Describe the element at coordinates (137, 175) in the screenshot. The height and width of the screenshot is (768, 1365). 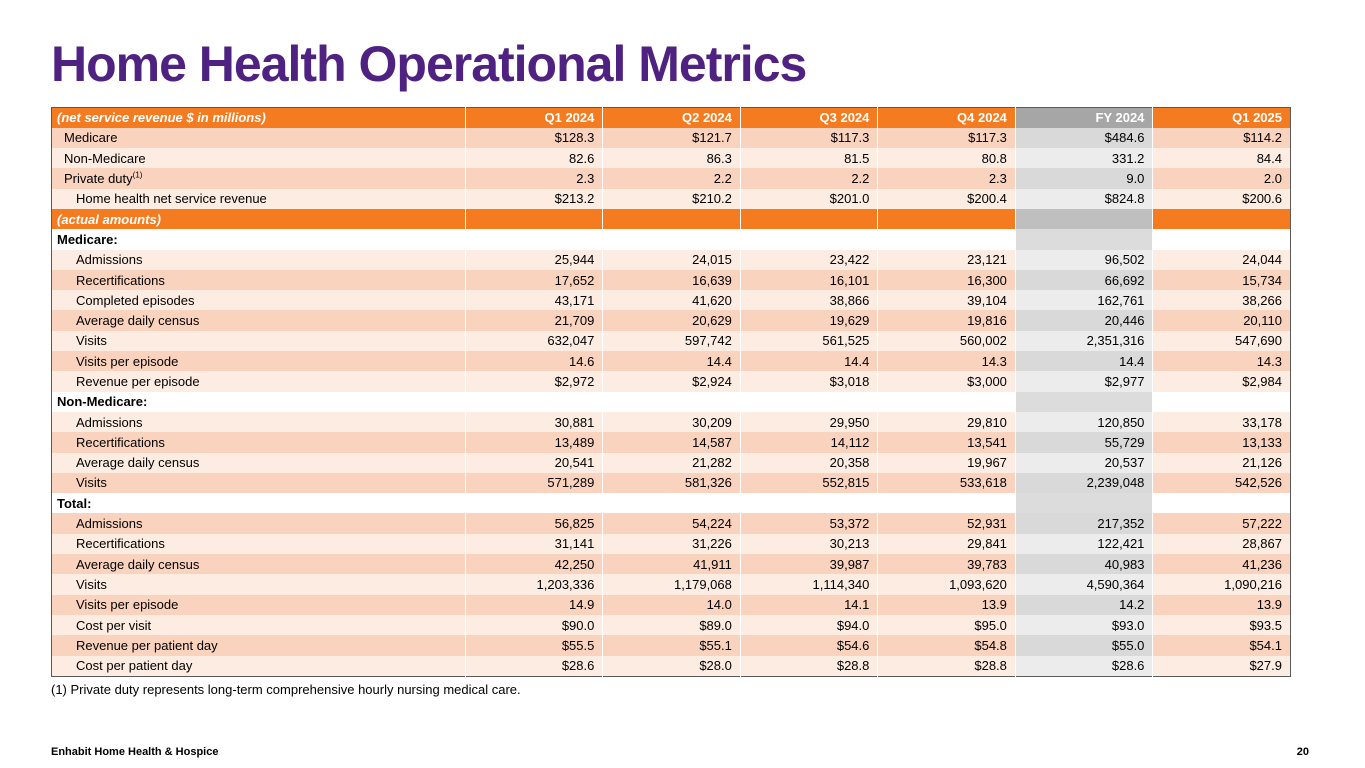
I see `footnote-marker: (1)` at that location.